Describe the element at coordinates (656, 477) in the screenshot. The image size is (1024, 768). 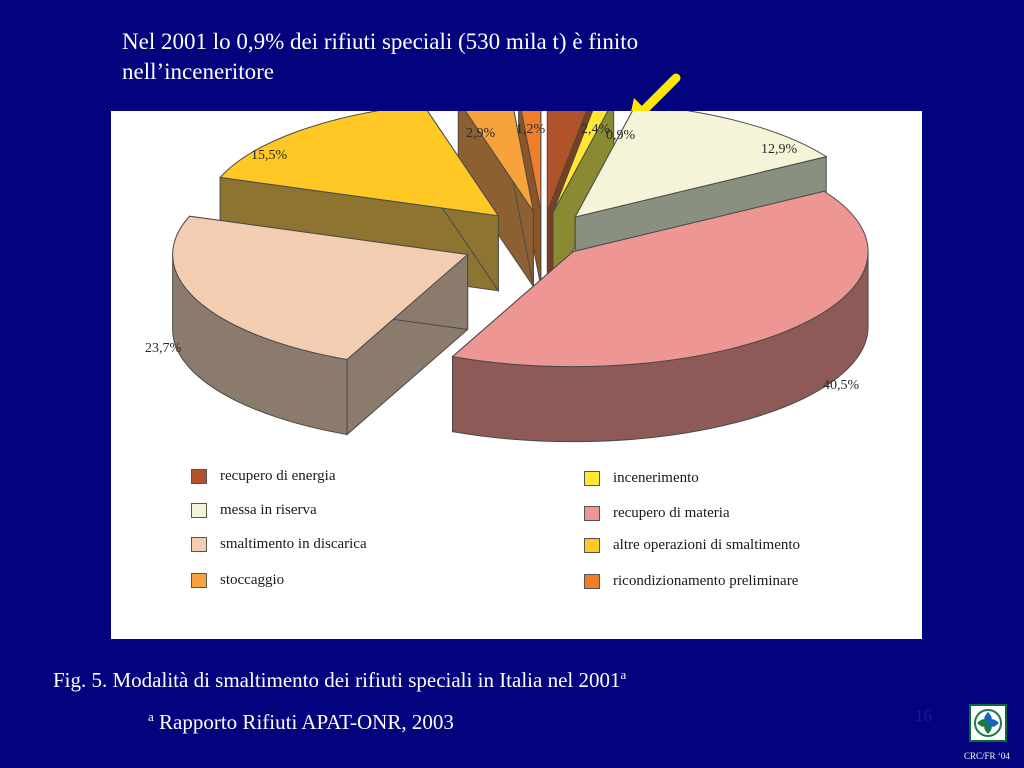
I see `legend-label: incenerimento` at that location.